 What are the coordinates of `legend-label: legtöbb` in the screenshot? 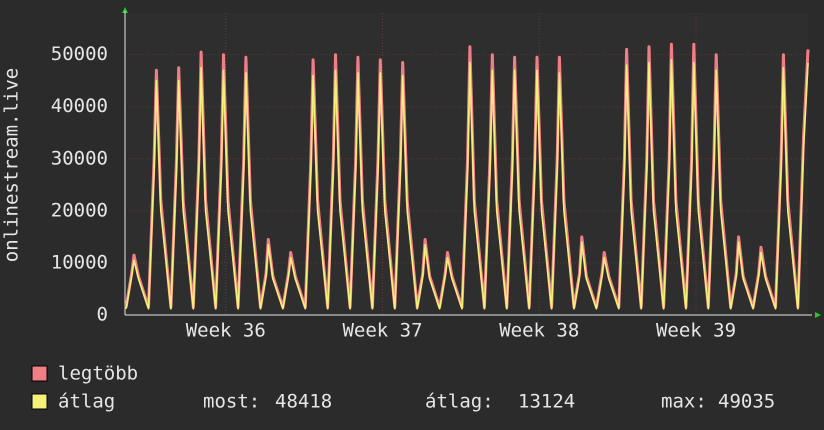 It's located at (98, 374).